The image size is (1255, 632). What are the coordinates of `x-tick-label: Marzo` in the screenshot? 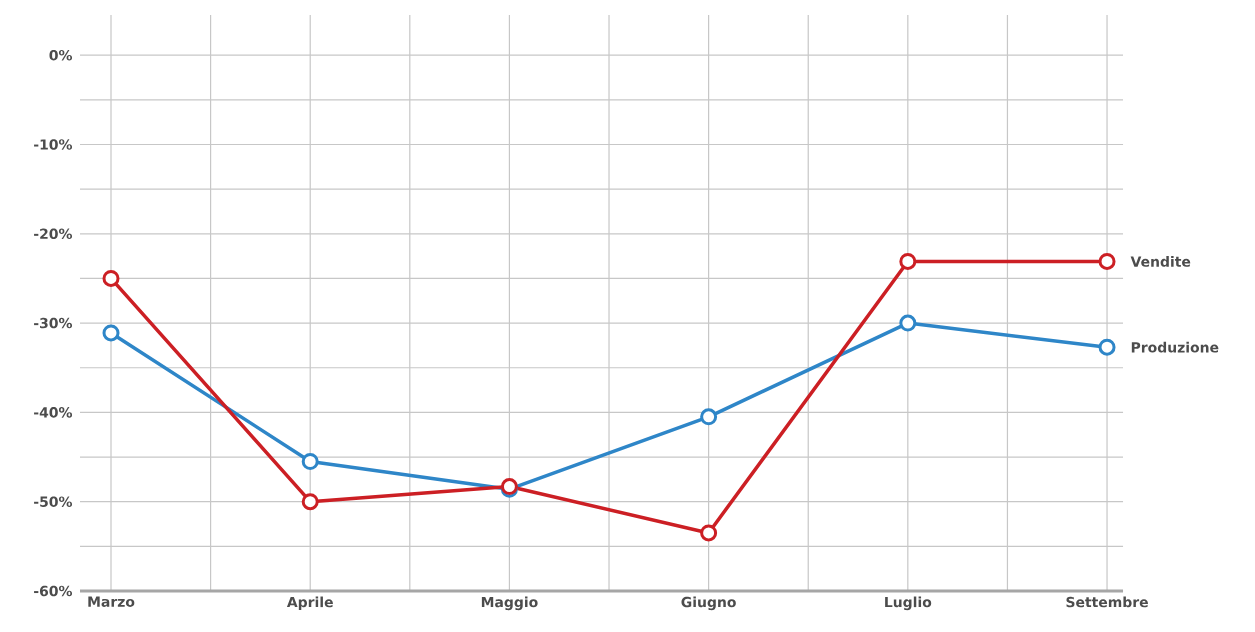 It's located at (111, 601).